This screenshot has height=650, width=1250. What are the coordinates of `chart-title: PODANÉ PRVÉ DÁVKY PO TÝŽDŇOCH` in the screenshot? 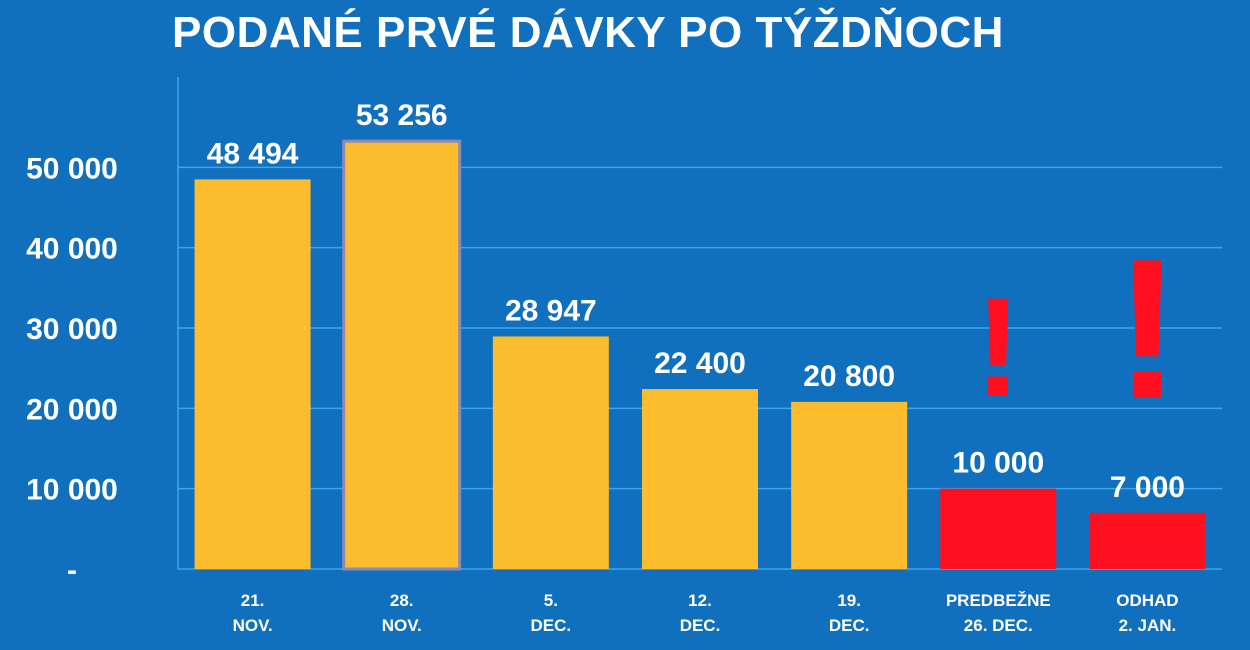 It's located at (588, 32).